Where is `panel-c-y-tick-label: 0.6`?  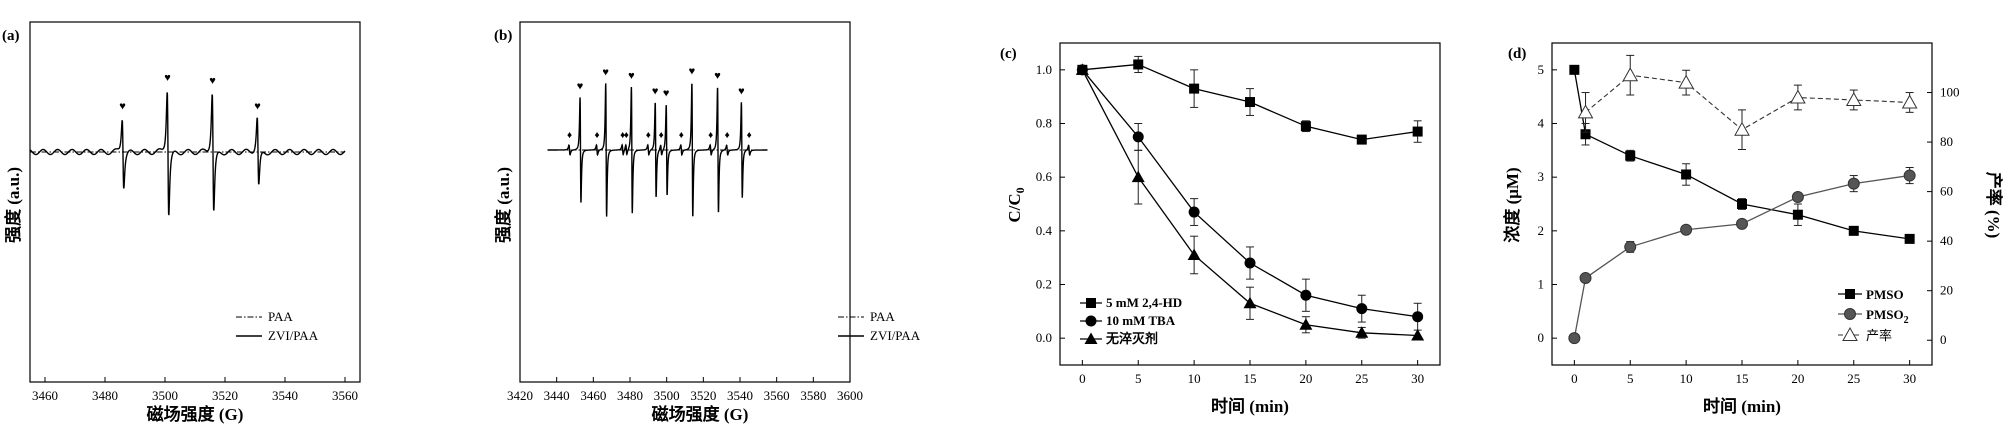 panel-c-y-tick-label: 0.6 is located at coordinates (1044, 176).